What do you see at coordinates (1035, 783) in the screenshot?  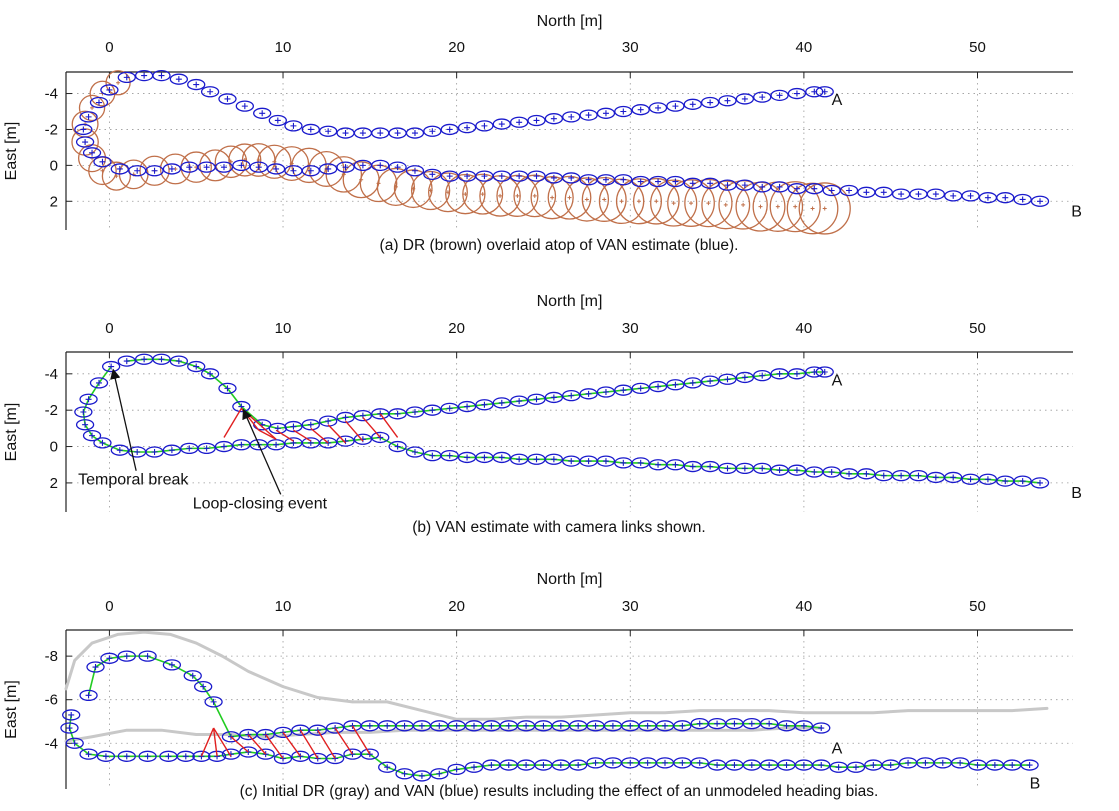 I see `endpoint-label-b: B` at bounding box center [1035, 783].